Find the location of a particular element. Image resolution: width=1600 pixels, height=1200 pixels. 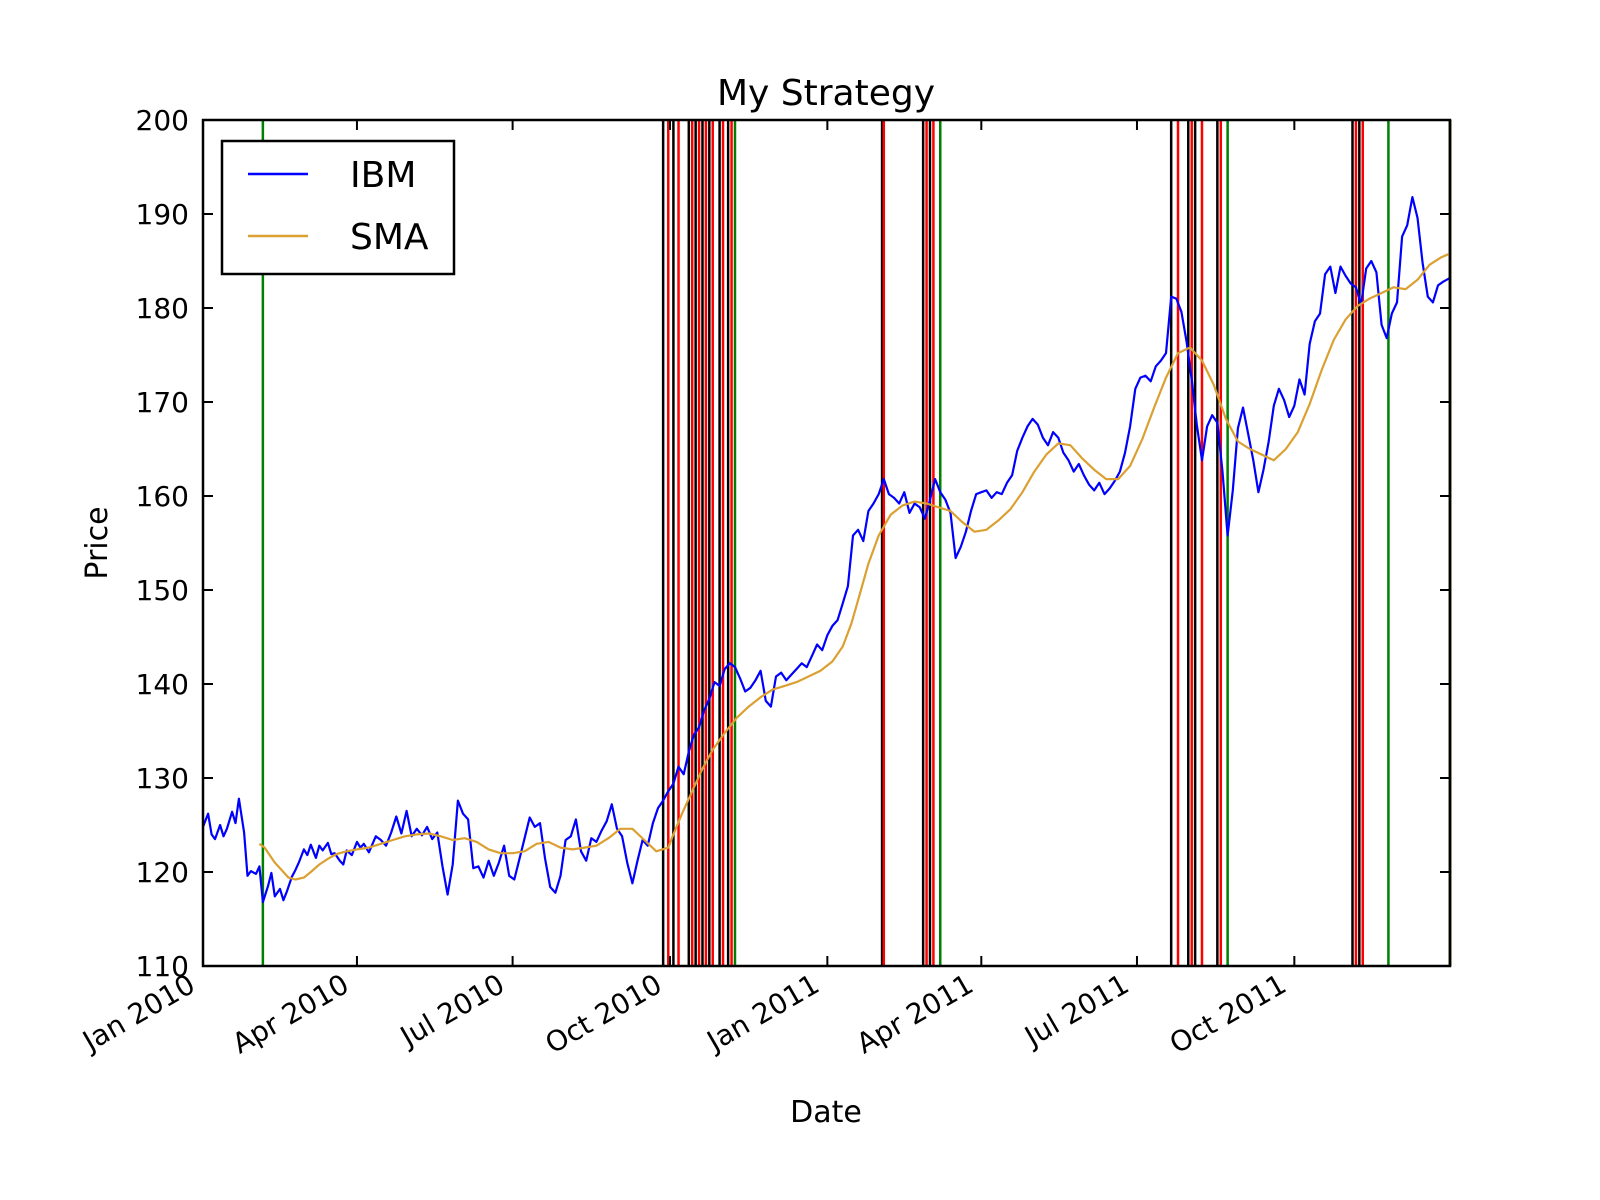

y-tick-label-120: 120 is located at coordinates (162, 872).